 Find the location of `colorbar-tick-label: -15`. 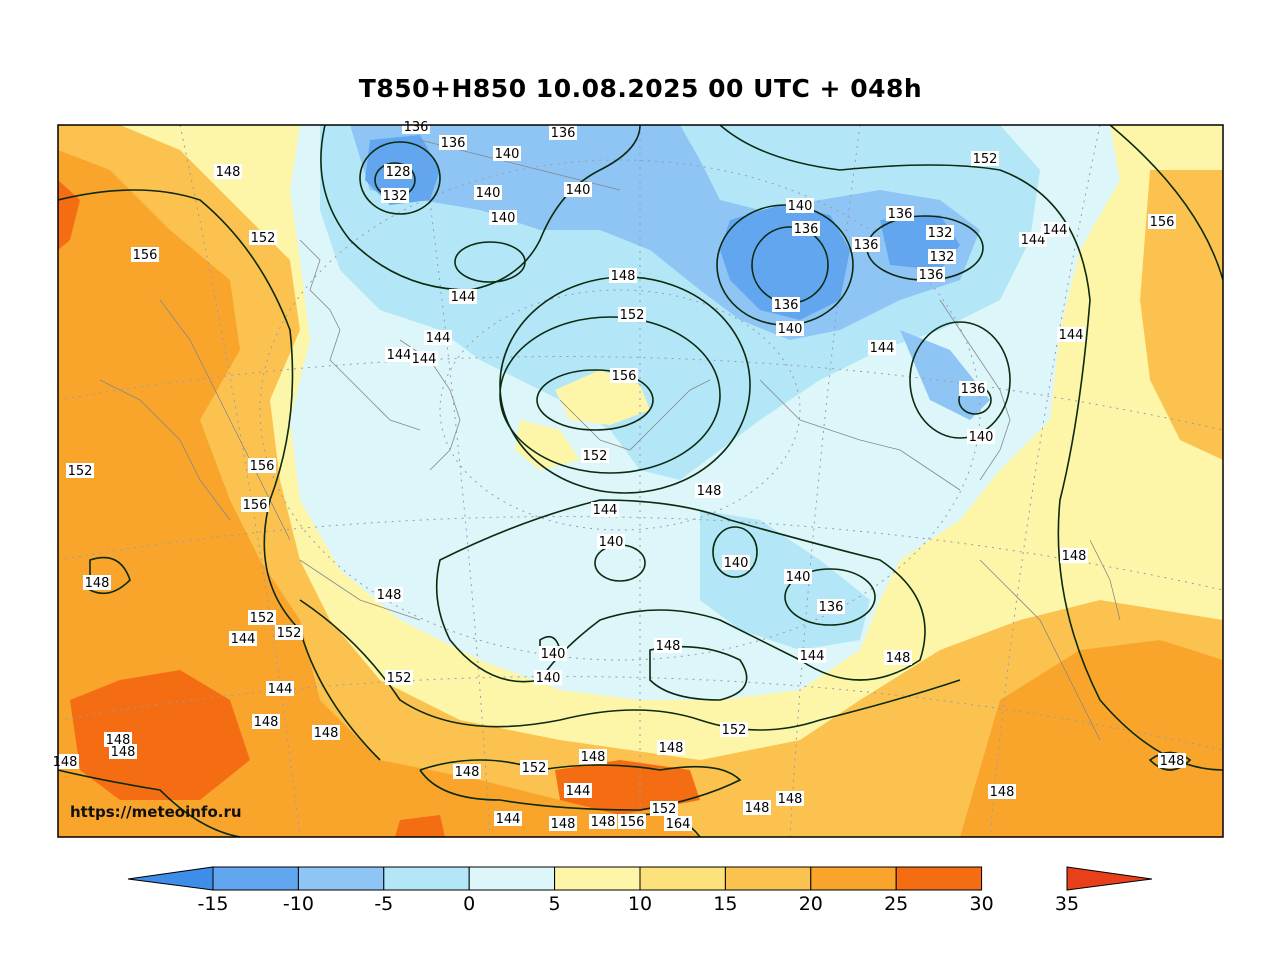

colorbar-tick-label: -15 is located at coordinates (212, 904).